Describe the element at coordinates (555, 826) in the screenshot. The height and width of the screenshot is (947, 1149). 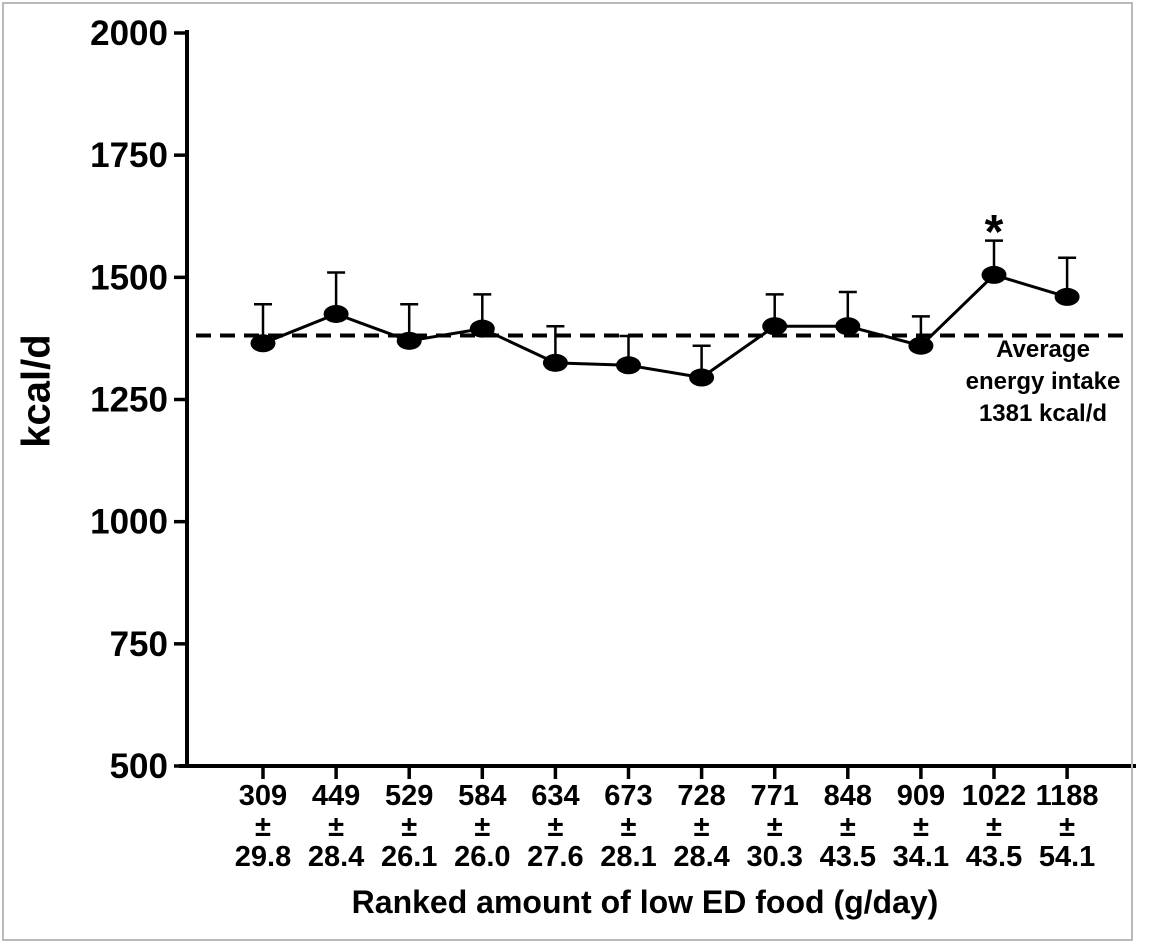
I see `x-tick-label: 634 ±27.6` at that location.